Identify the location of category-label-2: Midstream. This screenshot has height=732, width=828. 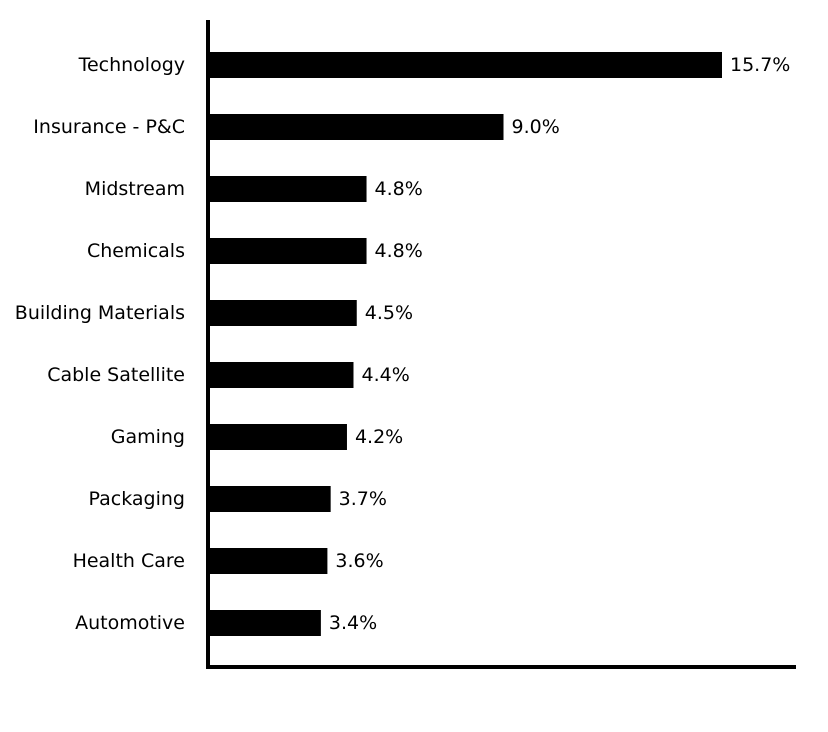
(135, 189).